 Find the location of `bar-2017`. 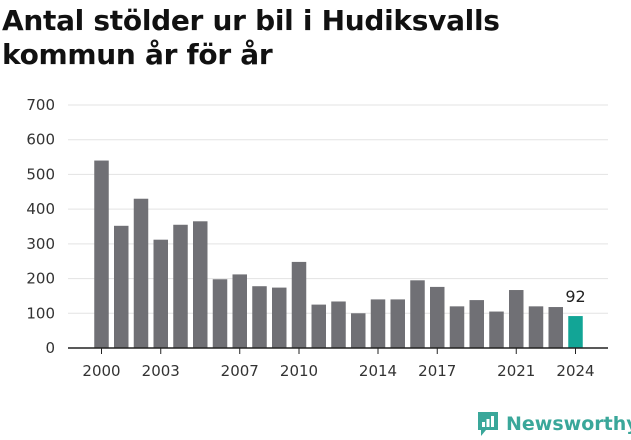

bar-2017 is located at coordinates (437, 317).